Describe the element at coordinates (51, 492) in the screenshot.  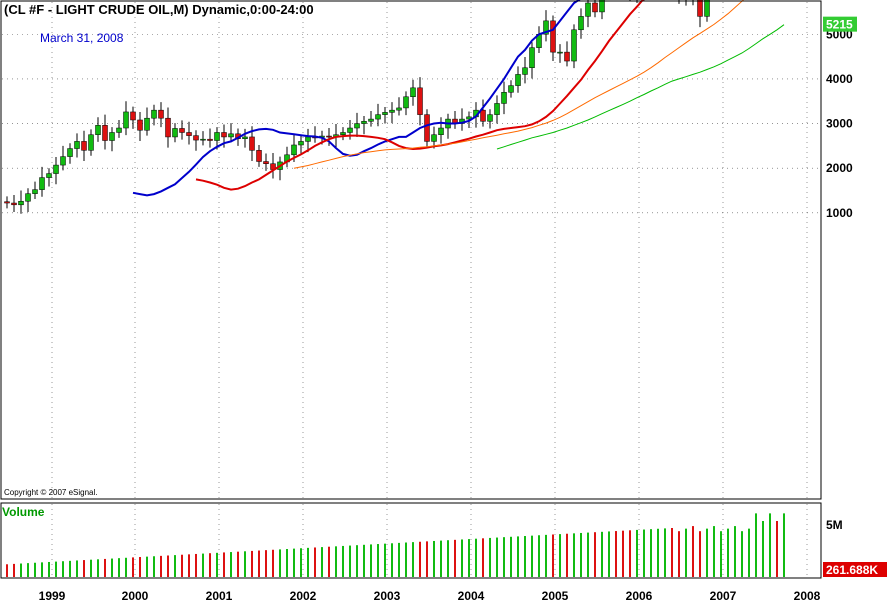
I see `copyright: Copyright © 2007 eSignal.` at that location.